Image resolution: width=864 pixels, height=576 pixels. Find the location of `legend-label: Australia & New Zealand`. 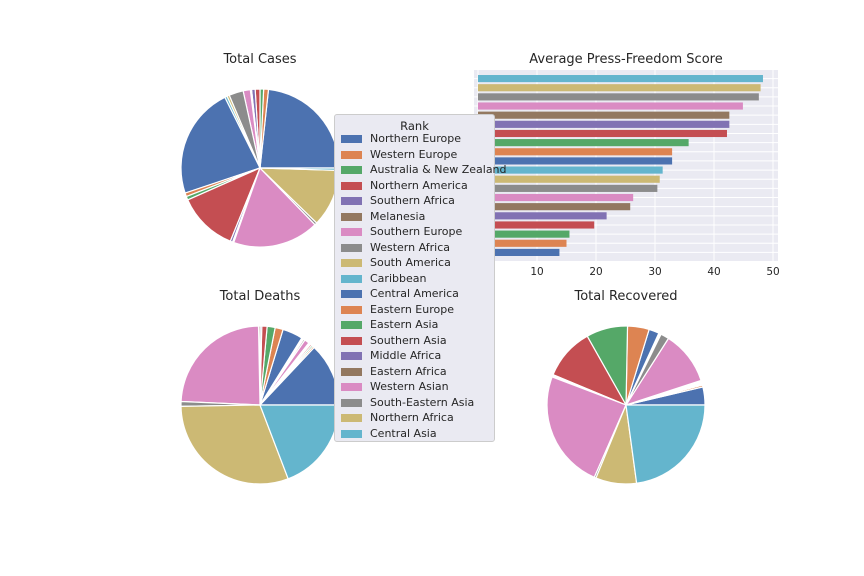

legend-label: Australia & New Zealand is located at coordinates (438, 169).